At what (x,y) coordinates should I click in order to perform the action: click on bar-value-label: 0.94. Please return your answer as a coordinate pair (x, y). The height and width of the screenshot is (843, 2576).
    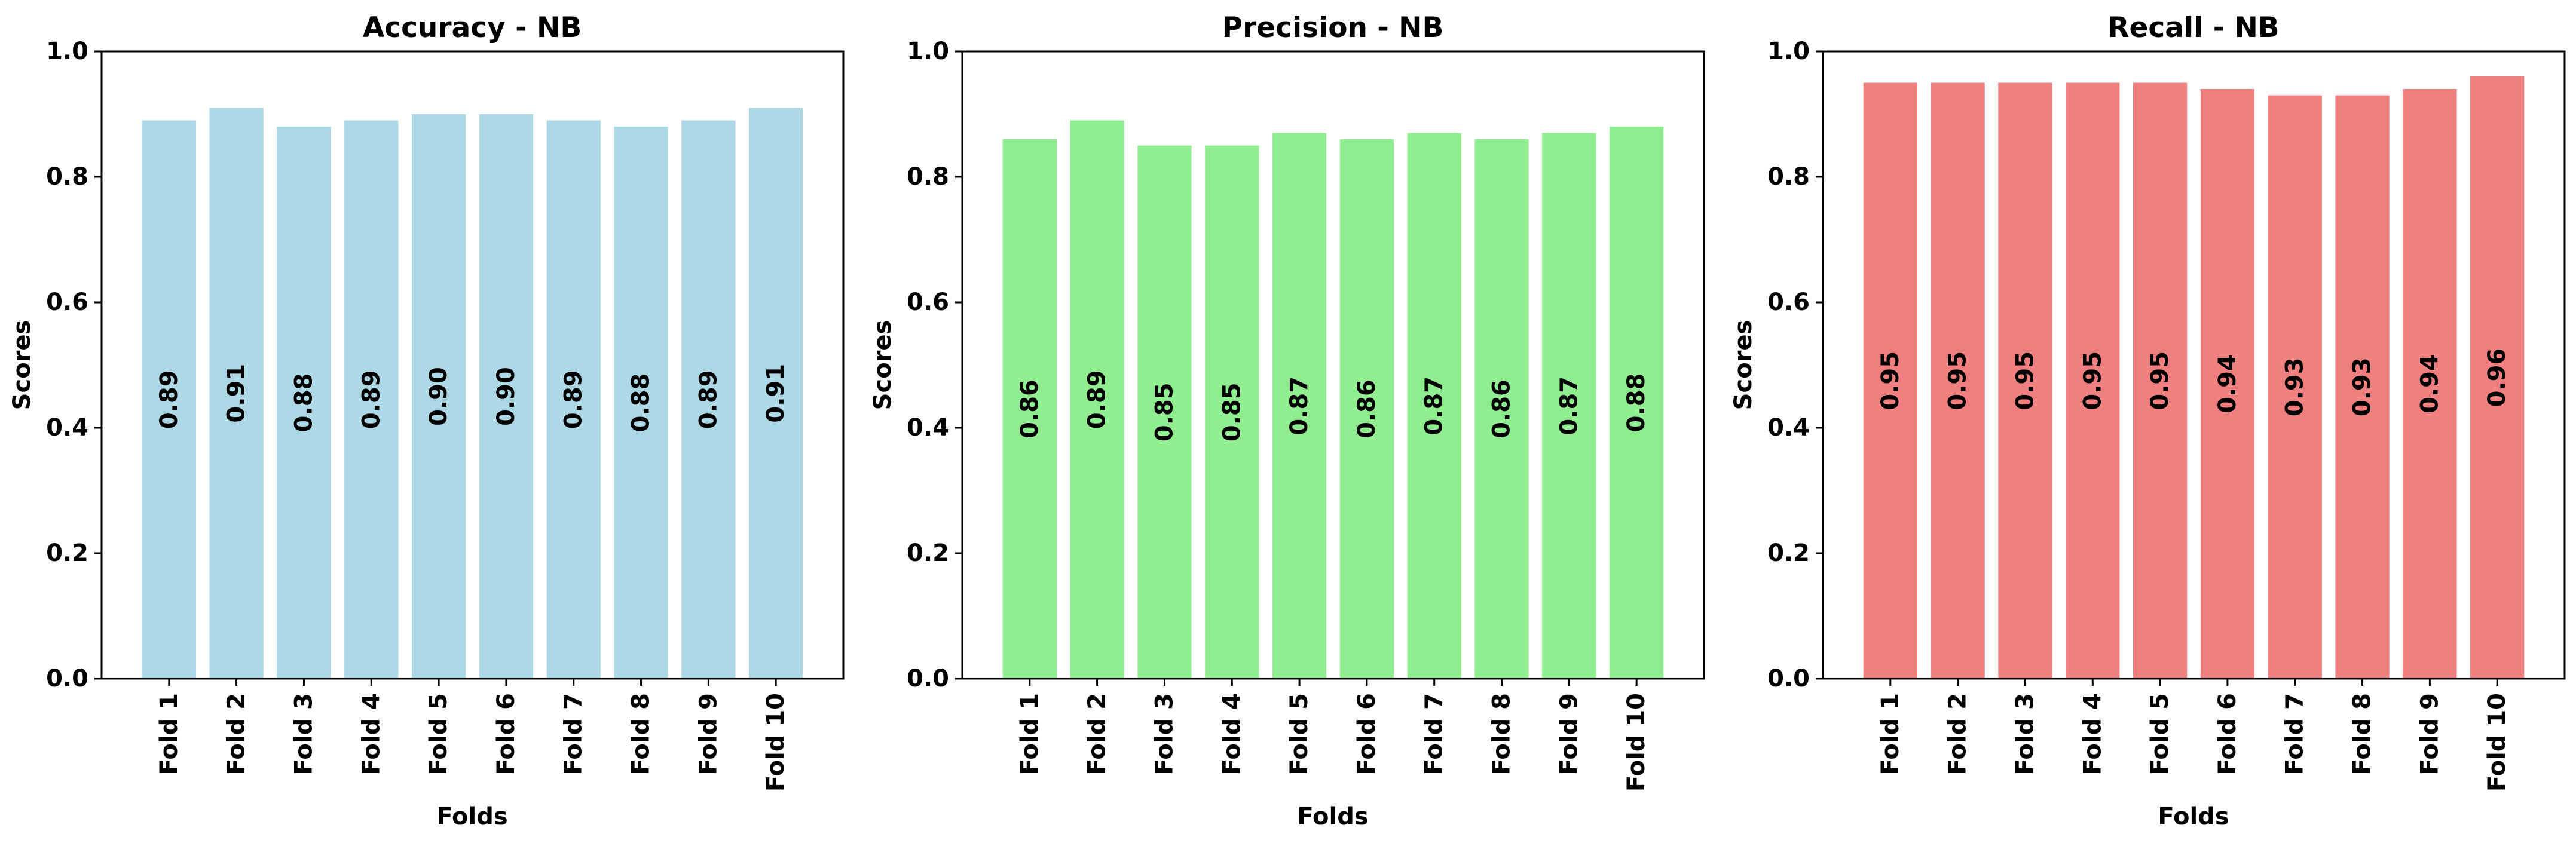
    Looking at the image, I should click on (2227, 384).